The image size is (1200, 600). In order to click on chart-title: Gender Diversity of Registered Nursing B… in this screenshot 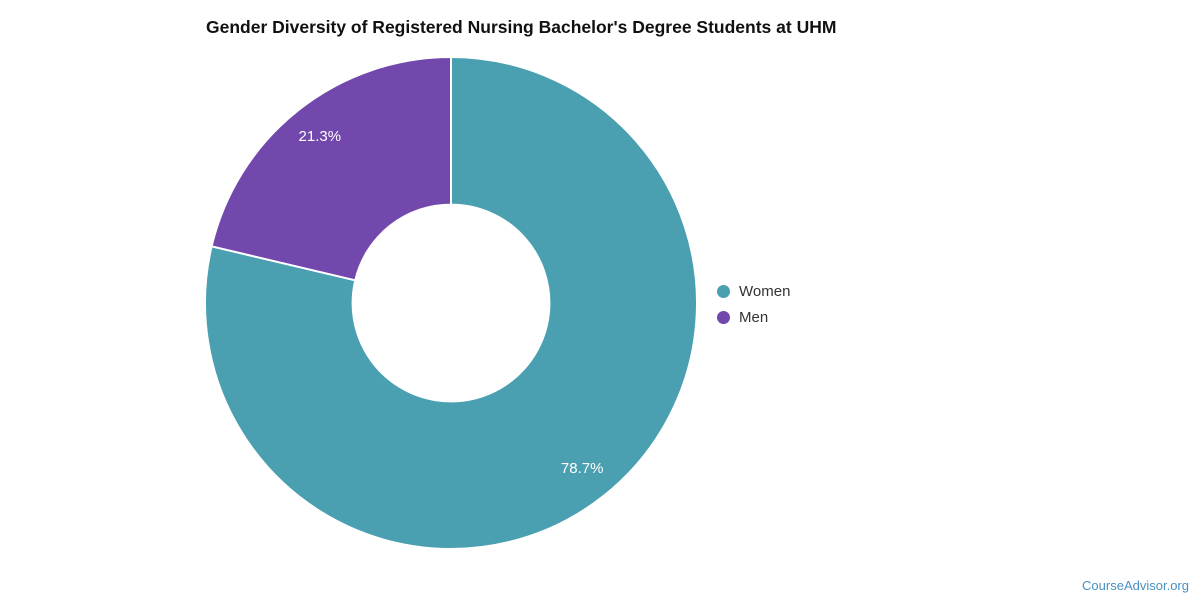, I will do `click(521, 27)`.